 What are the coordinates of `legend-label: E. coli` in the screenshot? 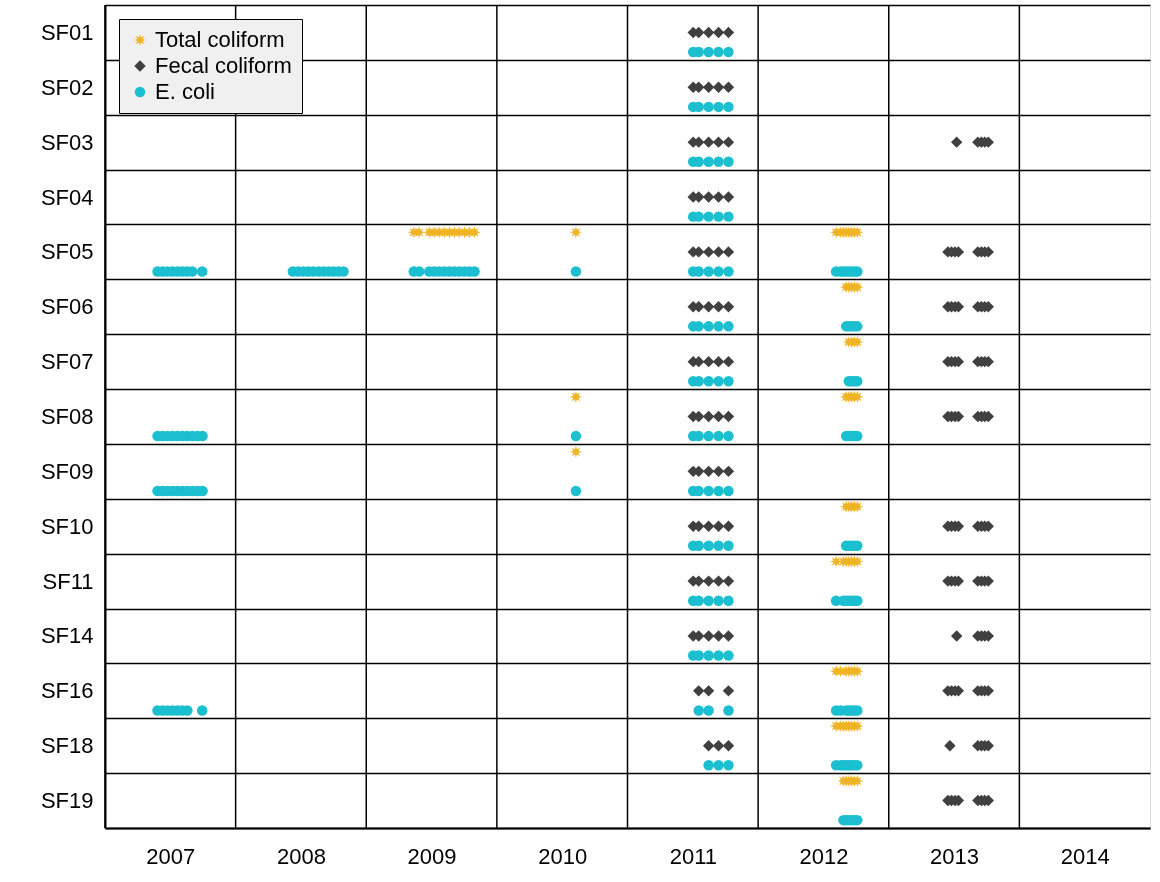 It's located at (185, 91).